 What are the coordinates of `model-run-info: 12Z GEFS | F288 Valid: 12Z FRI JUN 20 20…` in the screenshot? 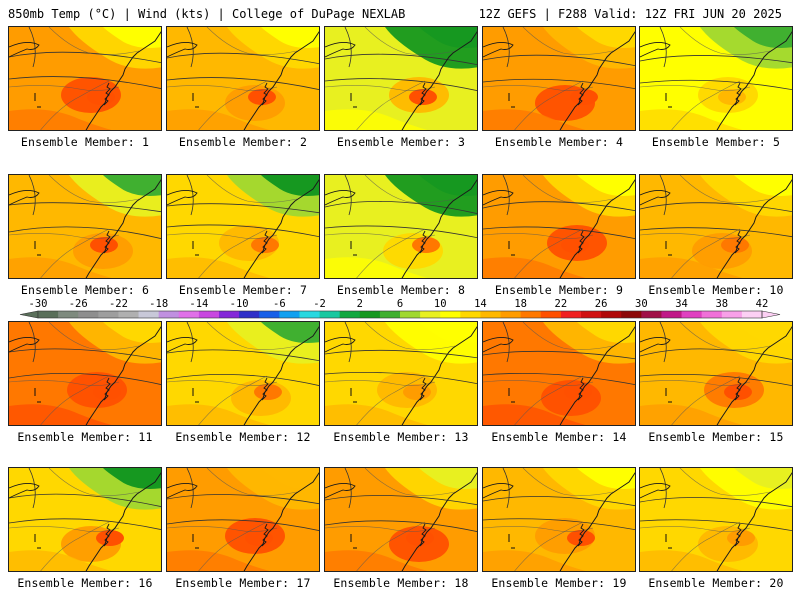 It's located at (630, 14).